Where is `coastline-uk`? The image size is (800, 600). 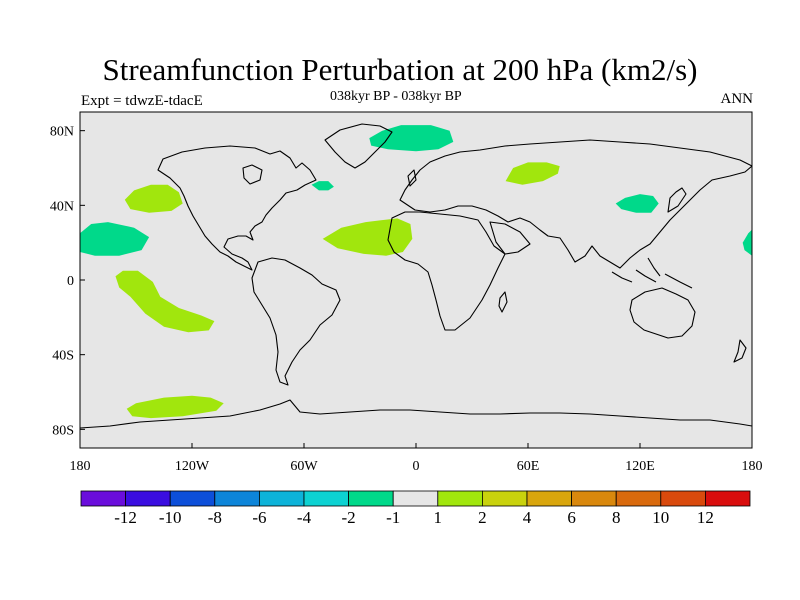 coastline-uk is located at coordinates (412, 178).